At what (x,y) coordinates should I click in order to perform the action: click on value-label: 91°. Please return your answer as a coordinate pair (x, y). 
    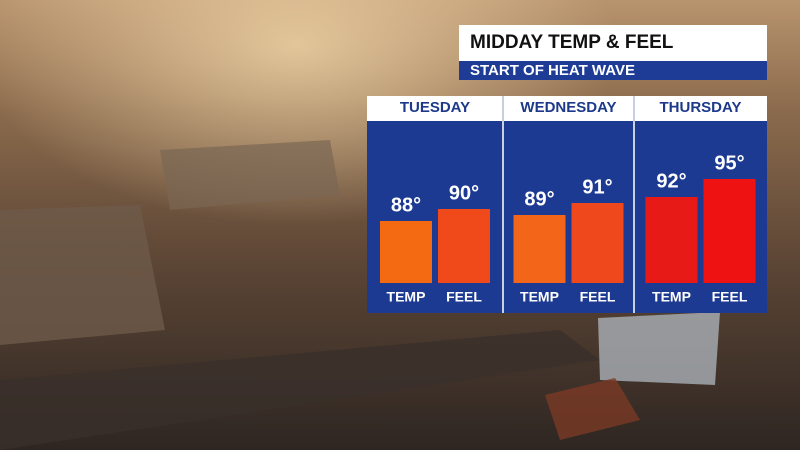
    Looking at the image, I should click on (597, 187).